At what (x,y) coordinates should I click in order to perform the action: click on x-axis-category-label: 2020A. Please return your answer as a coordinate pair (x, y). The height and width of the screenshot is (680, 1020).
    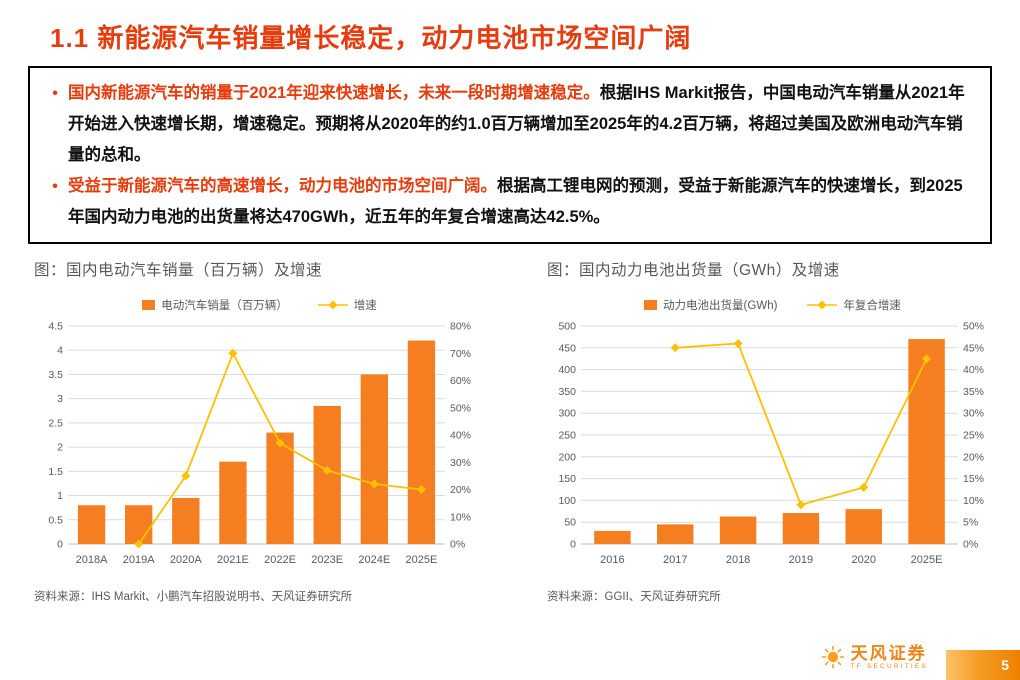
    Looking at the image, I should click on (186, 560).